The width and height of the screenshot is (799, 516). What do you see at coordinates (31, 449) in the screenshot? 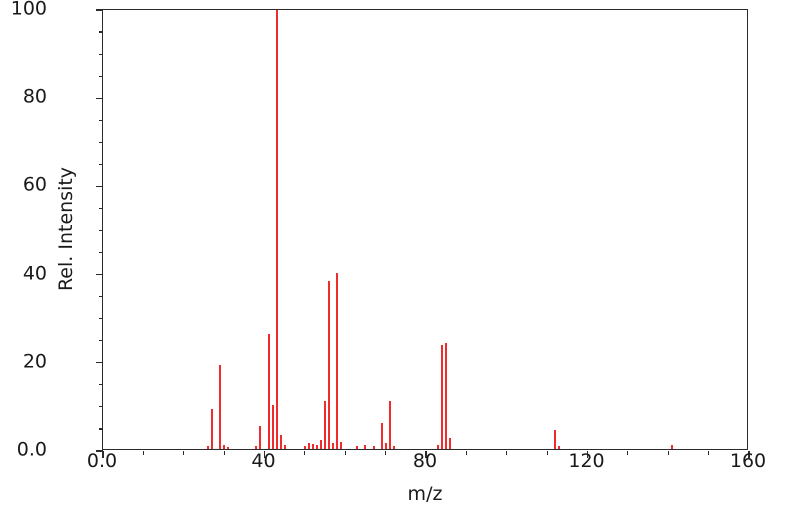
I see `y-tick-label: 0.0` at bounding box center [31, 449].